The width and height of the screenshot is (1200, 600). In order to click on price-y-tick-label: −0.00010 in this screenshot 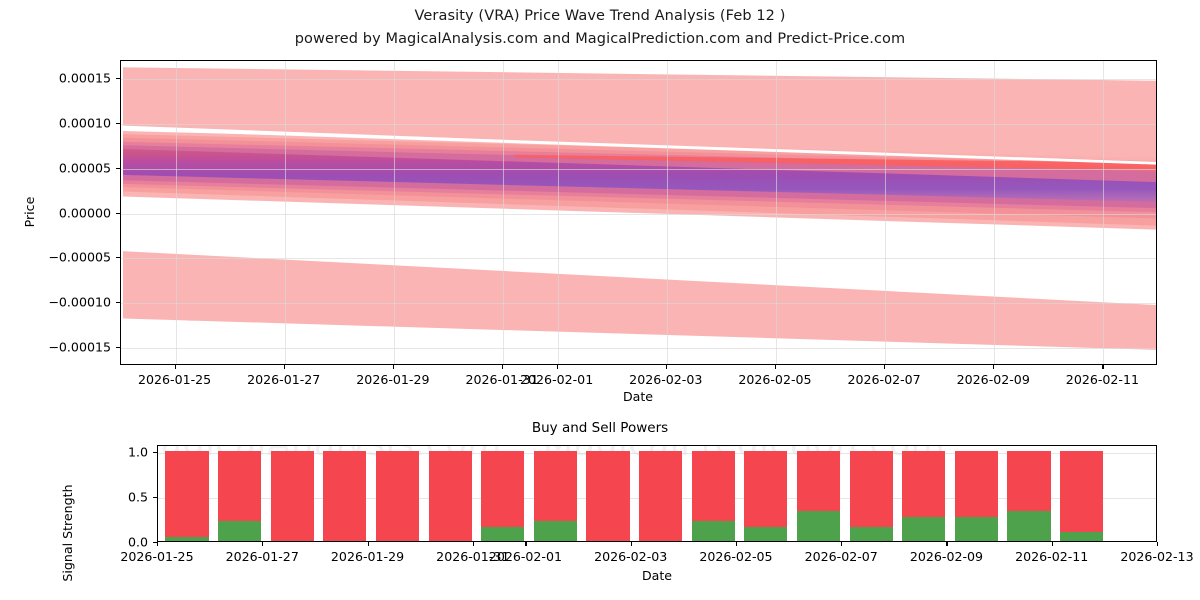, I will do `click(79, 302)`.